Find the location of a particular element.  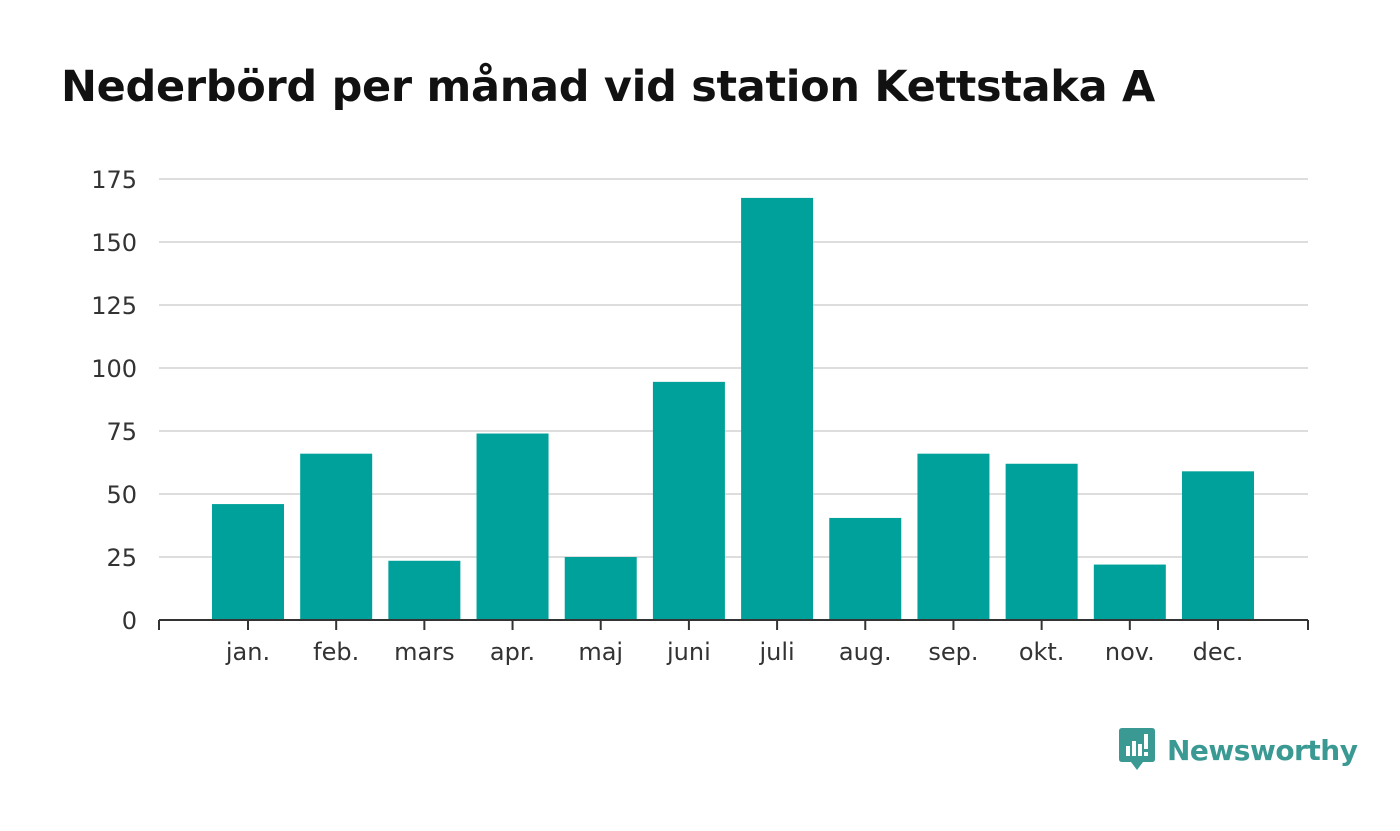

bar-sep is located at coordinates (953, 536).